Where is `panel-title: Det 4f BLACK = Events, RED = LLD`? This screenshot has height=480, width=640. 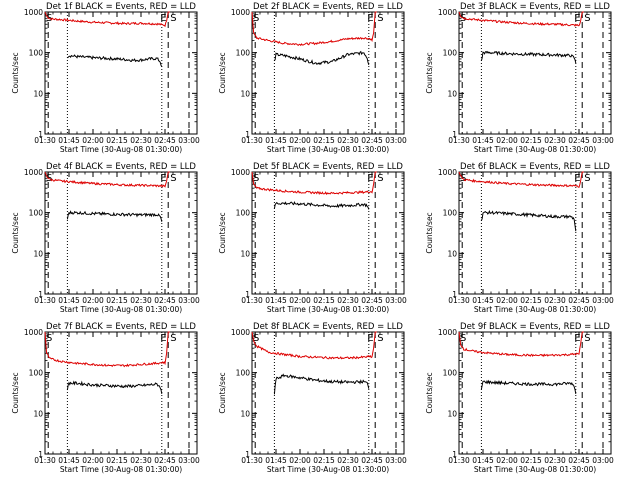 panel-title: Det 4f BLACK = Events, RED = LLD is located at coordinates (121, 167).